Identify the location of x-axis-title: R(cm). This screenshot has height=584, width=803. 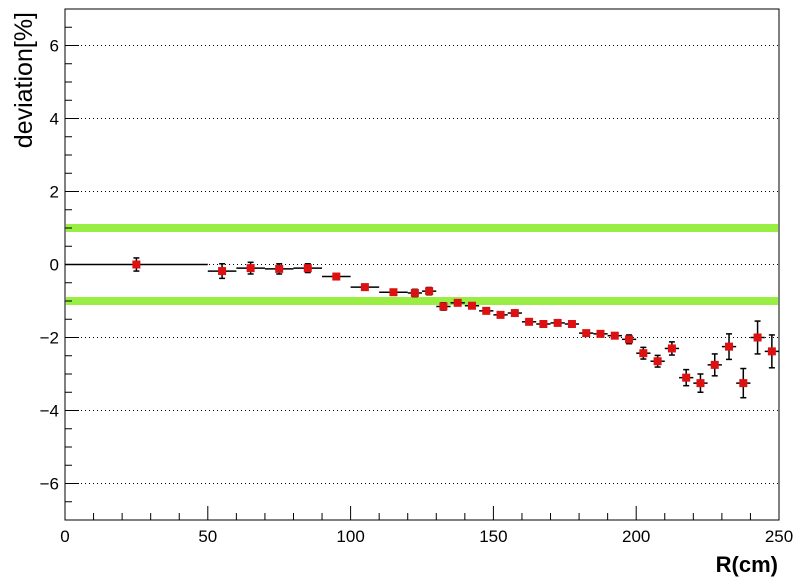
(747, 564).